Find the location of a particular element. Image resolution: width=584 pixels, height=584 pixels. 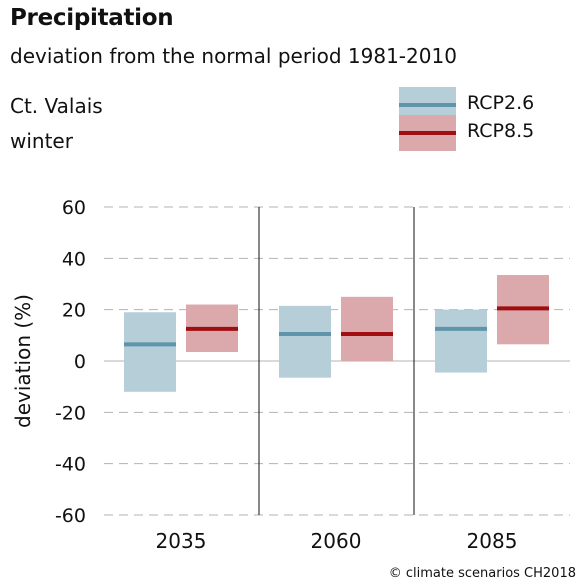

region-label: Ct. Valais is located at coordinates (56, 106).